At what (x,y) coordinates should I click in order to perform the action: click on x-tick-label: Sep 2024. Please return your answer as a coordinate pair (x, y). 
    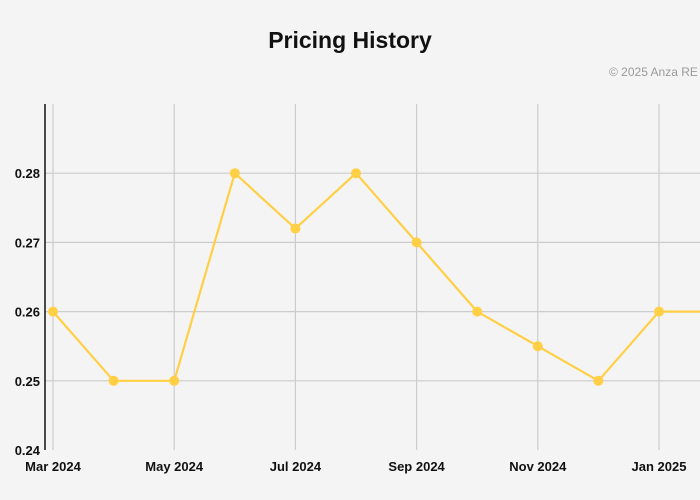
    Looking at the image, I should click on (416, 466).